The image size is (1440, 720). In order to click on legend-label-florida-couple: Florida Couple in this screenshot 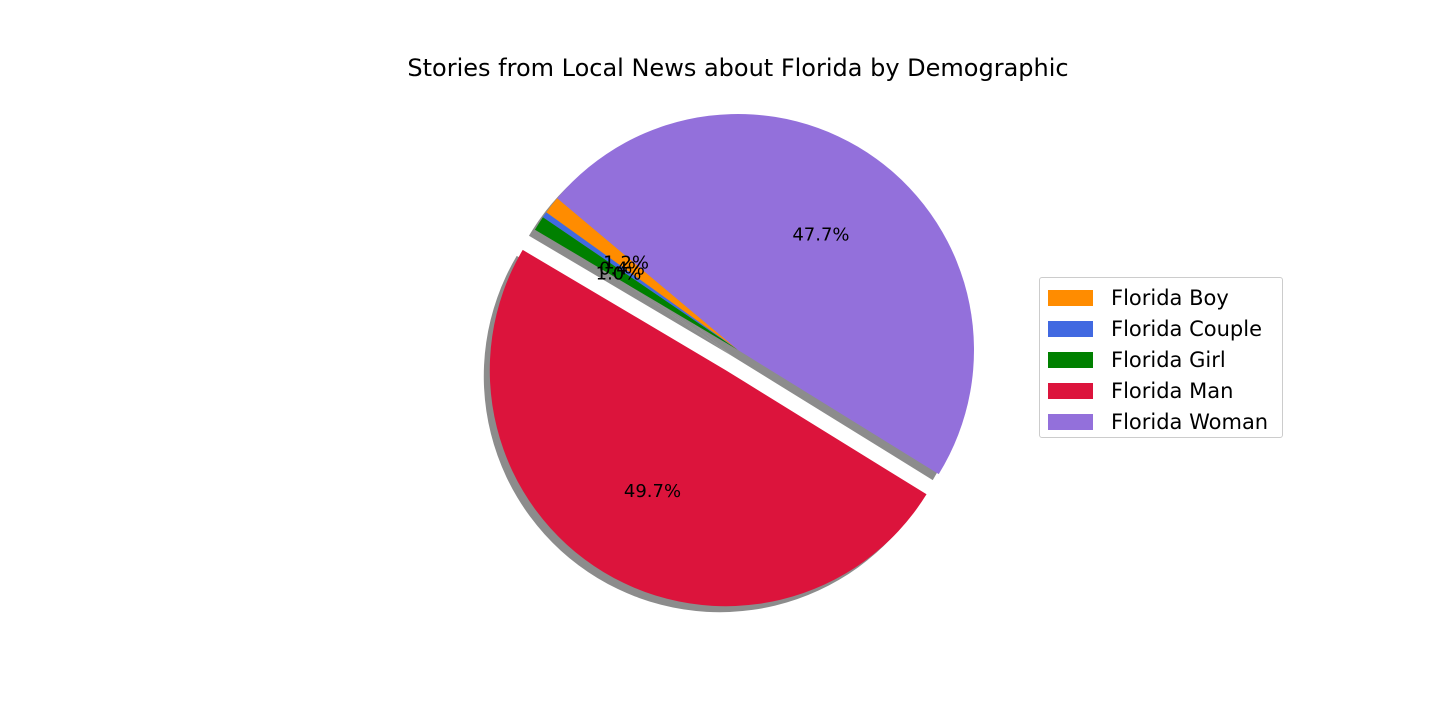, I will do `click(1187, 328)`.